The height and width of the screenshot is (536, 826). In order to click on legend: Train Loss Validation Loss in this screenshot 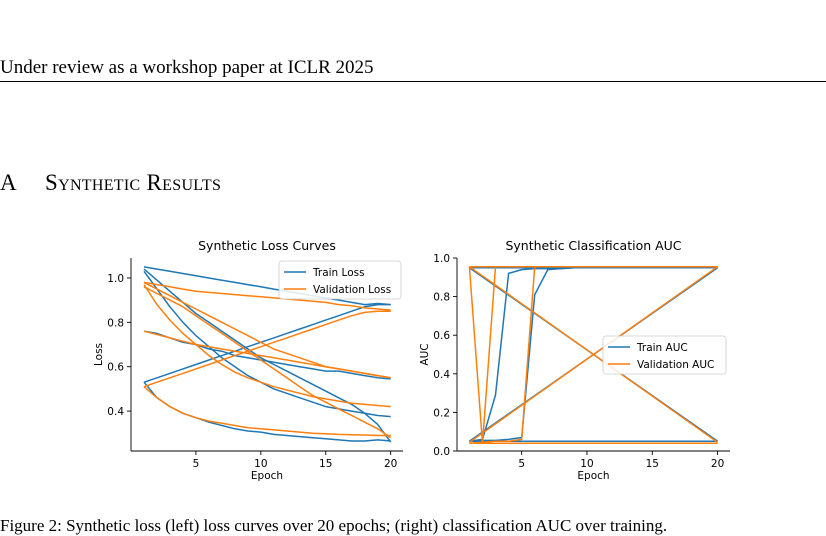, I will do `click(340, 280)`.